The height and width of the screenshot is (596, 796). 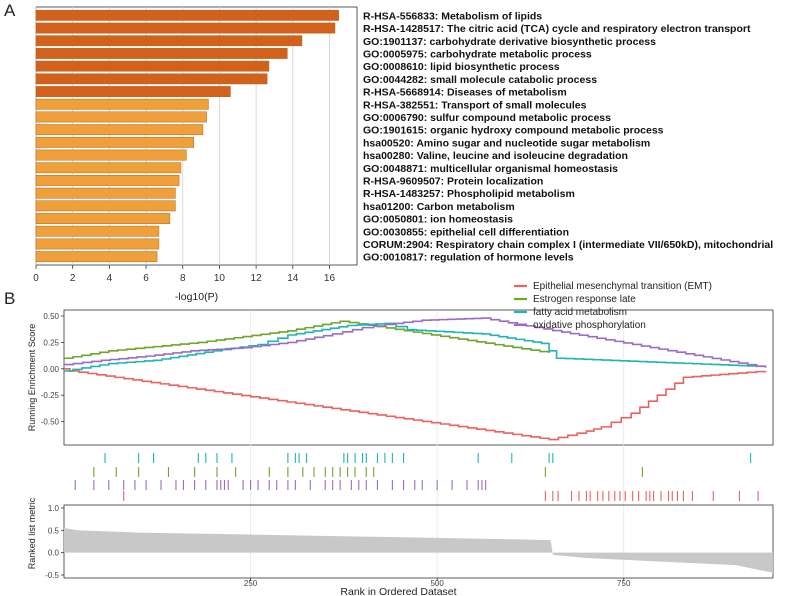 I want to click on bar-x-tick-label: 8, so click(x=183, y=278).